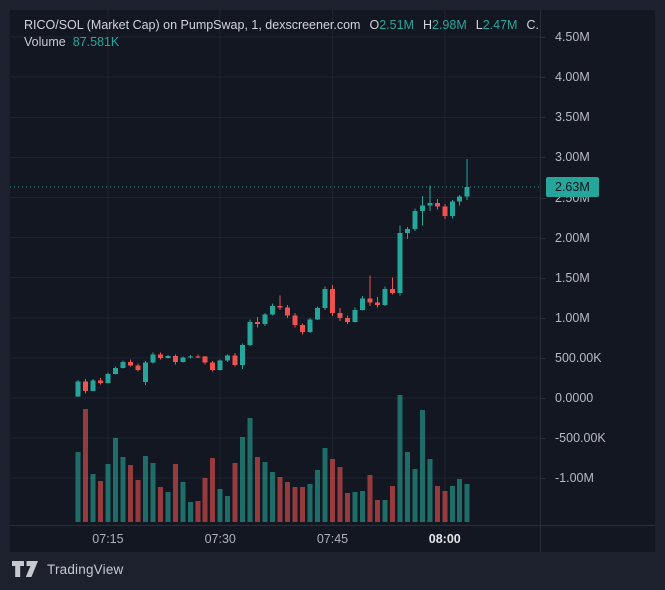 Image resolution: width=665 pixels, height=590 pixels. What do you see at coordinates (427, 25) in the screenshot?
I see `high-label: H` at bounding box center [427, 25].